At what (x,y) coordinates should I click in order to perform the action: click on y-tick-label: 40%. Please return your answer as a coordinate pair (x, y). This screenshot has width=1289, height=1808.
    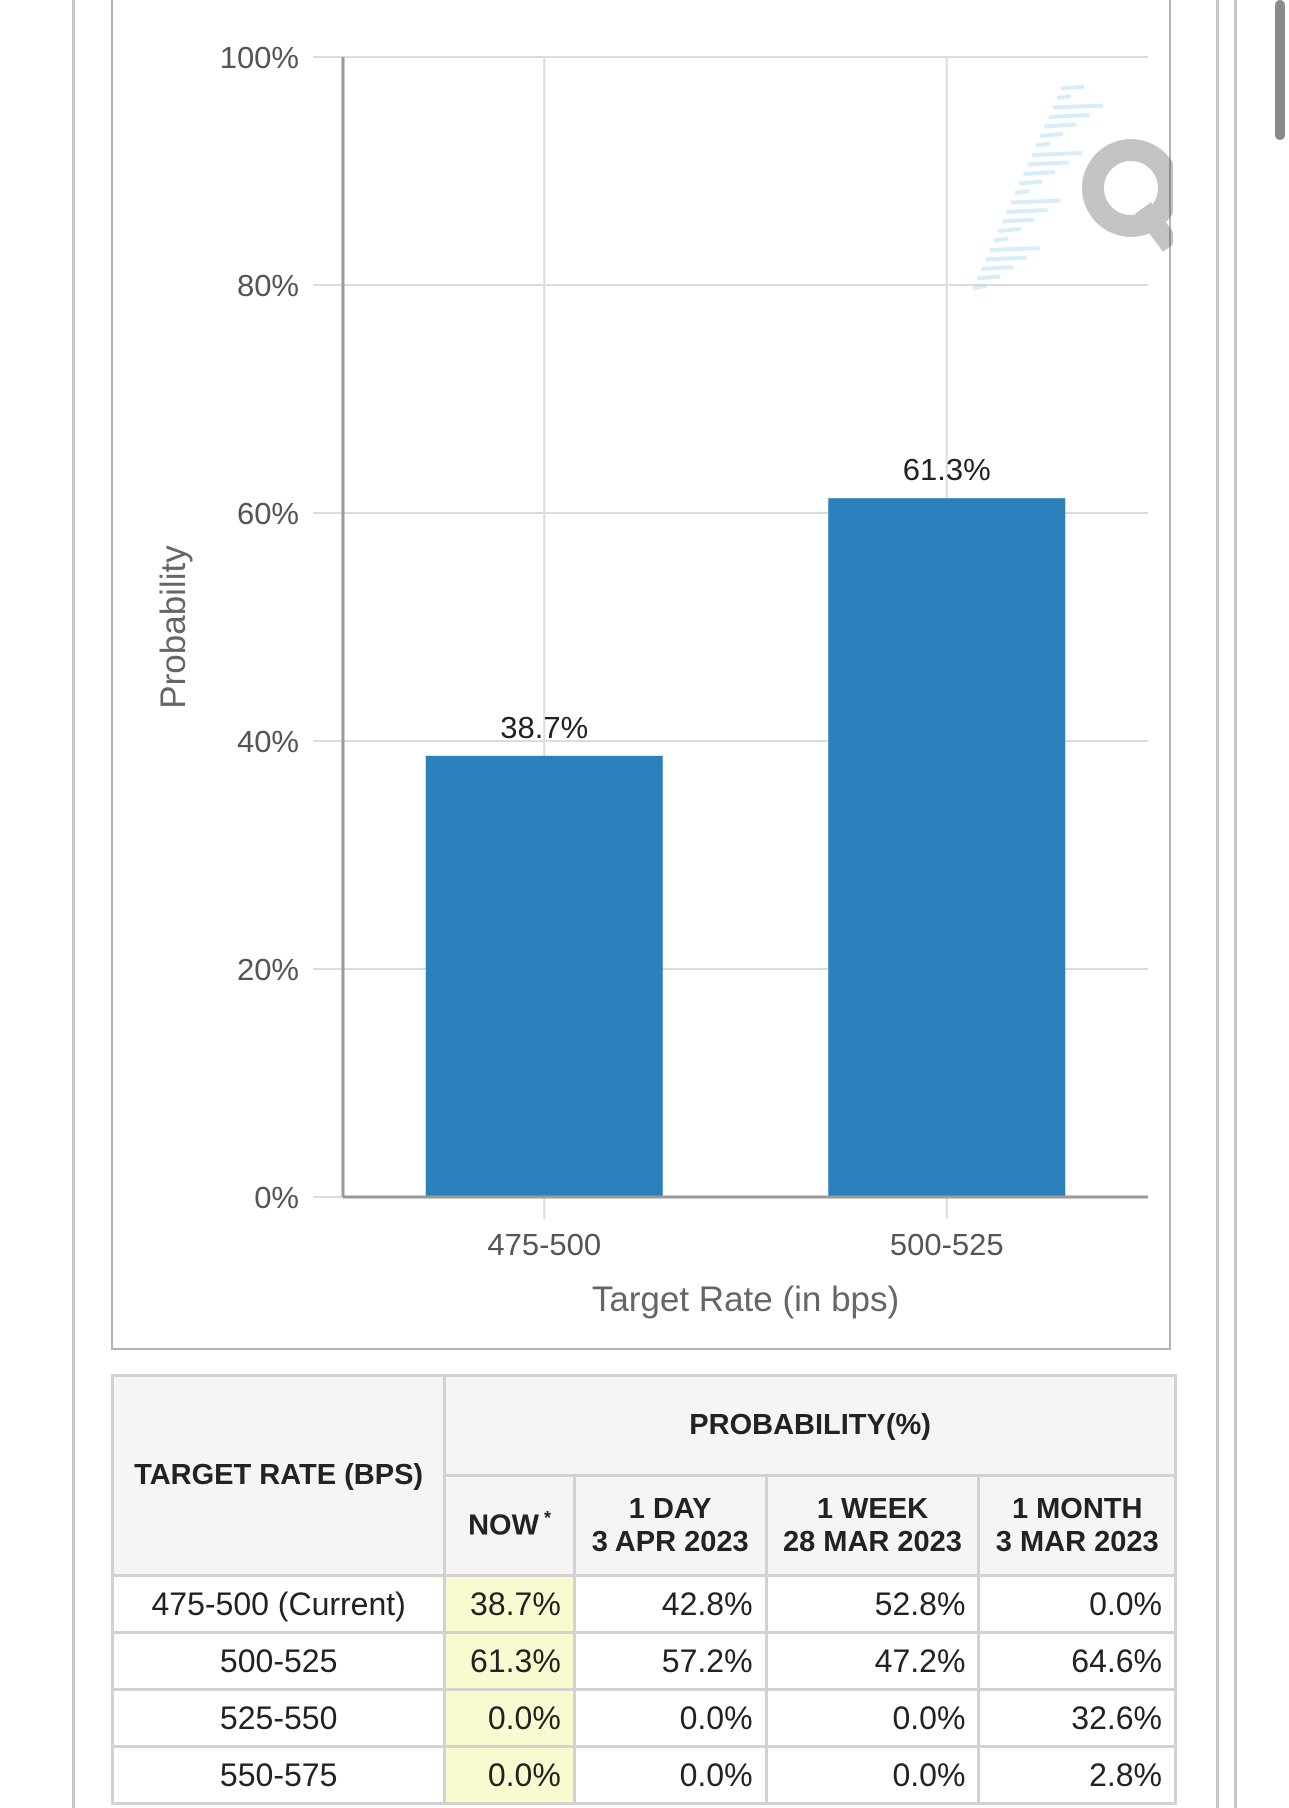
    Looking at the image, I should click on (268, 741).